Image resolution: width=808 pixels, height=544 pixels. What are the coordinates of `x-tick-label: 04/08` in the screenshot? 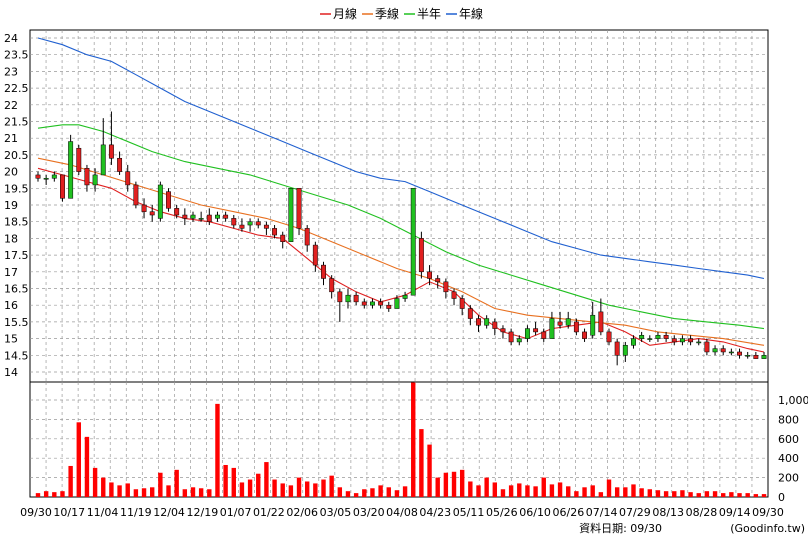 It's located at (402, 512).